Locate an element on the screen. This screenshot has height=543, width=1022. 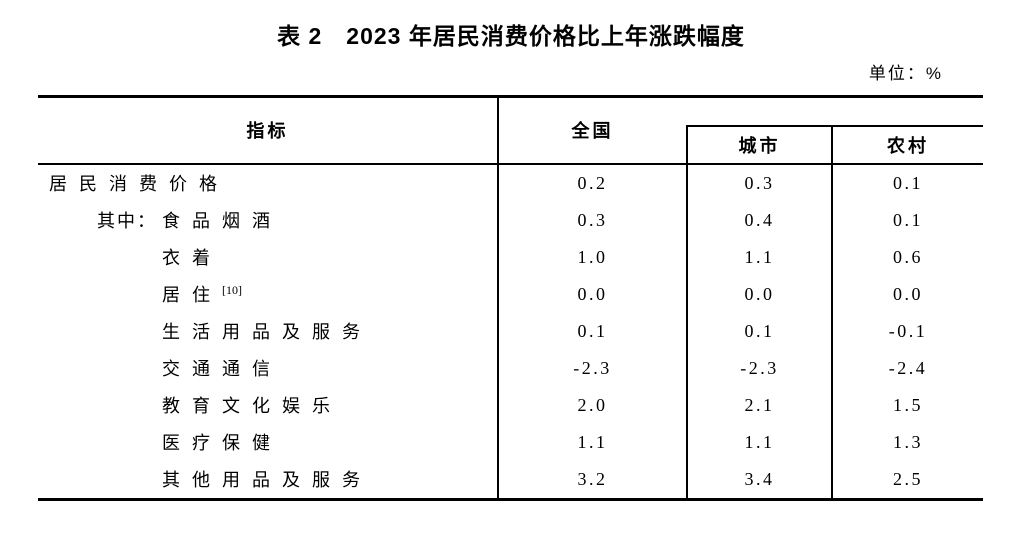
table-row: 衣着 1.0 1.1 0.6 is located at coordinates (510, 257).